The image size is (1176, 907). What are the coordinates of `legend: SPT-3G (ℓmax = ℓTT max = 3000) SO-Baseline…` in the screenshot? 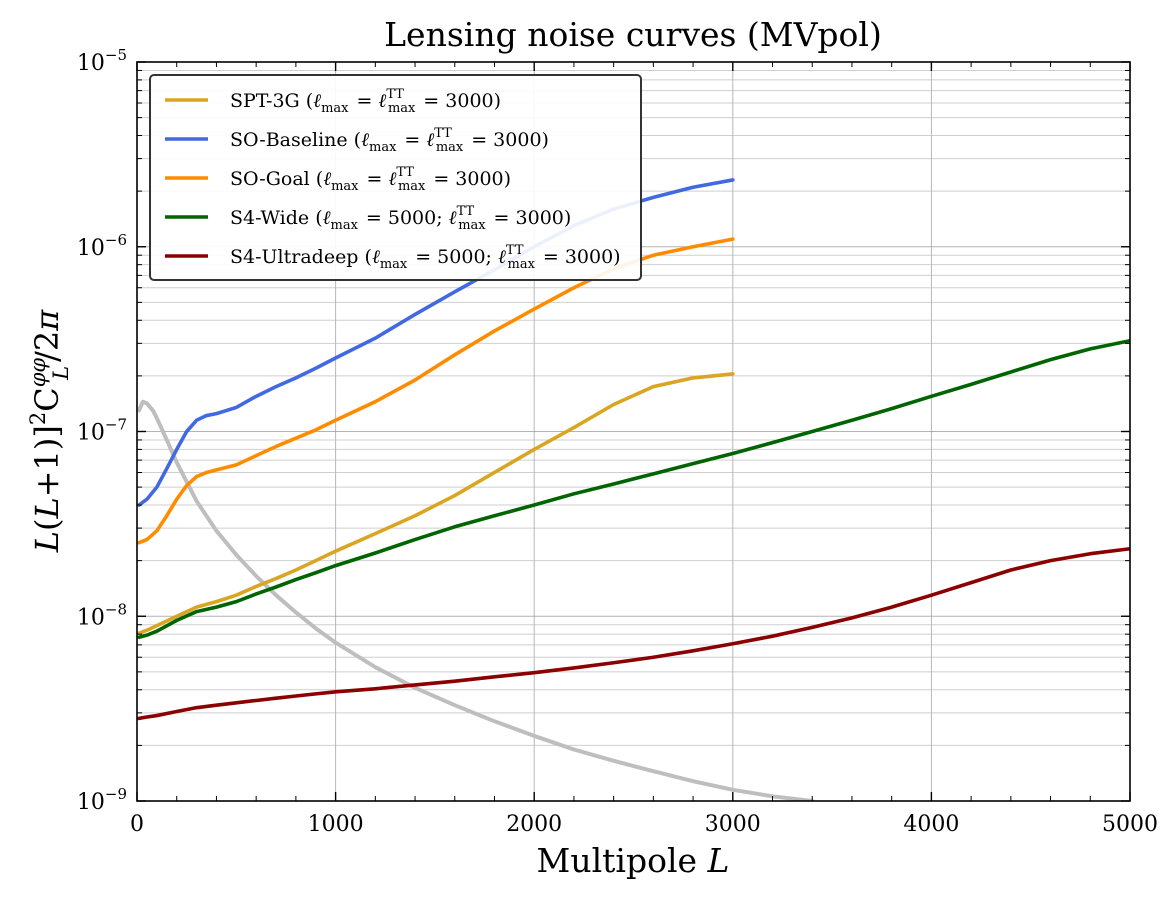 It's located at (395, 177).